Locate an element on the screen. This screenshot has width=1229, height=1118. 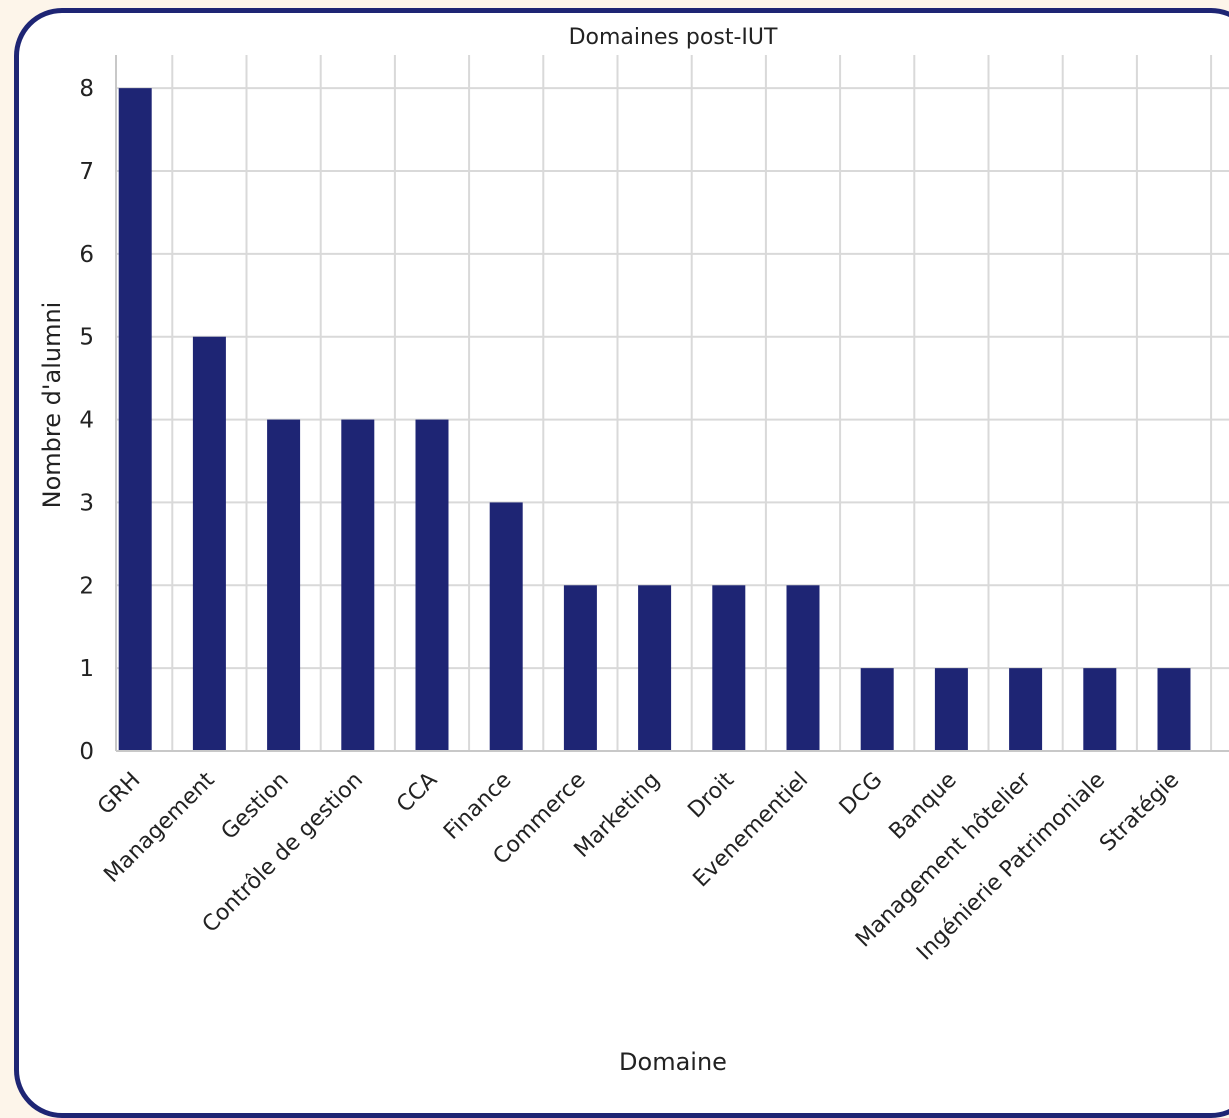
x-tick-label: Finance is located at coordinates (477, 806).